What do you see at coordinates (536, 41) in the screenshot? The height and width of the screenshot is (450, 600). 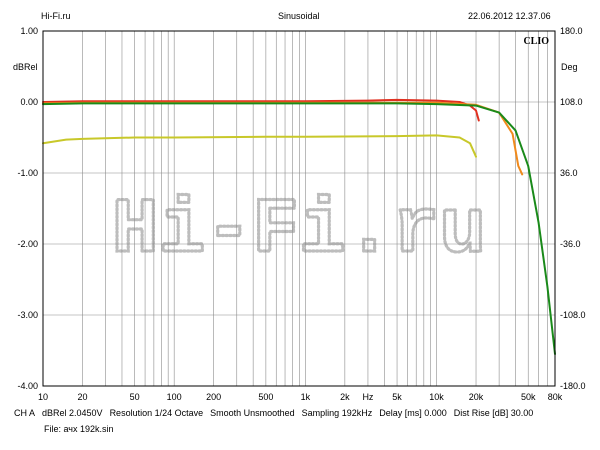 I see `brand-label: CLIO` at bounding box center [536, 41].